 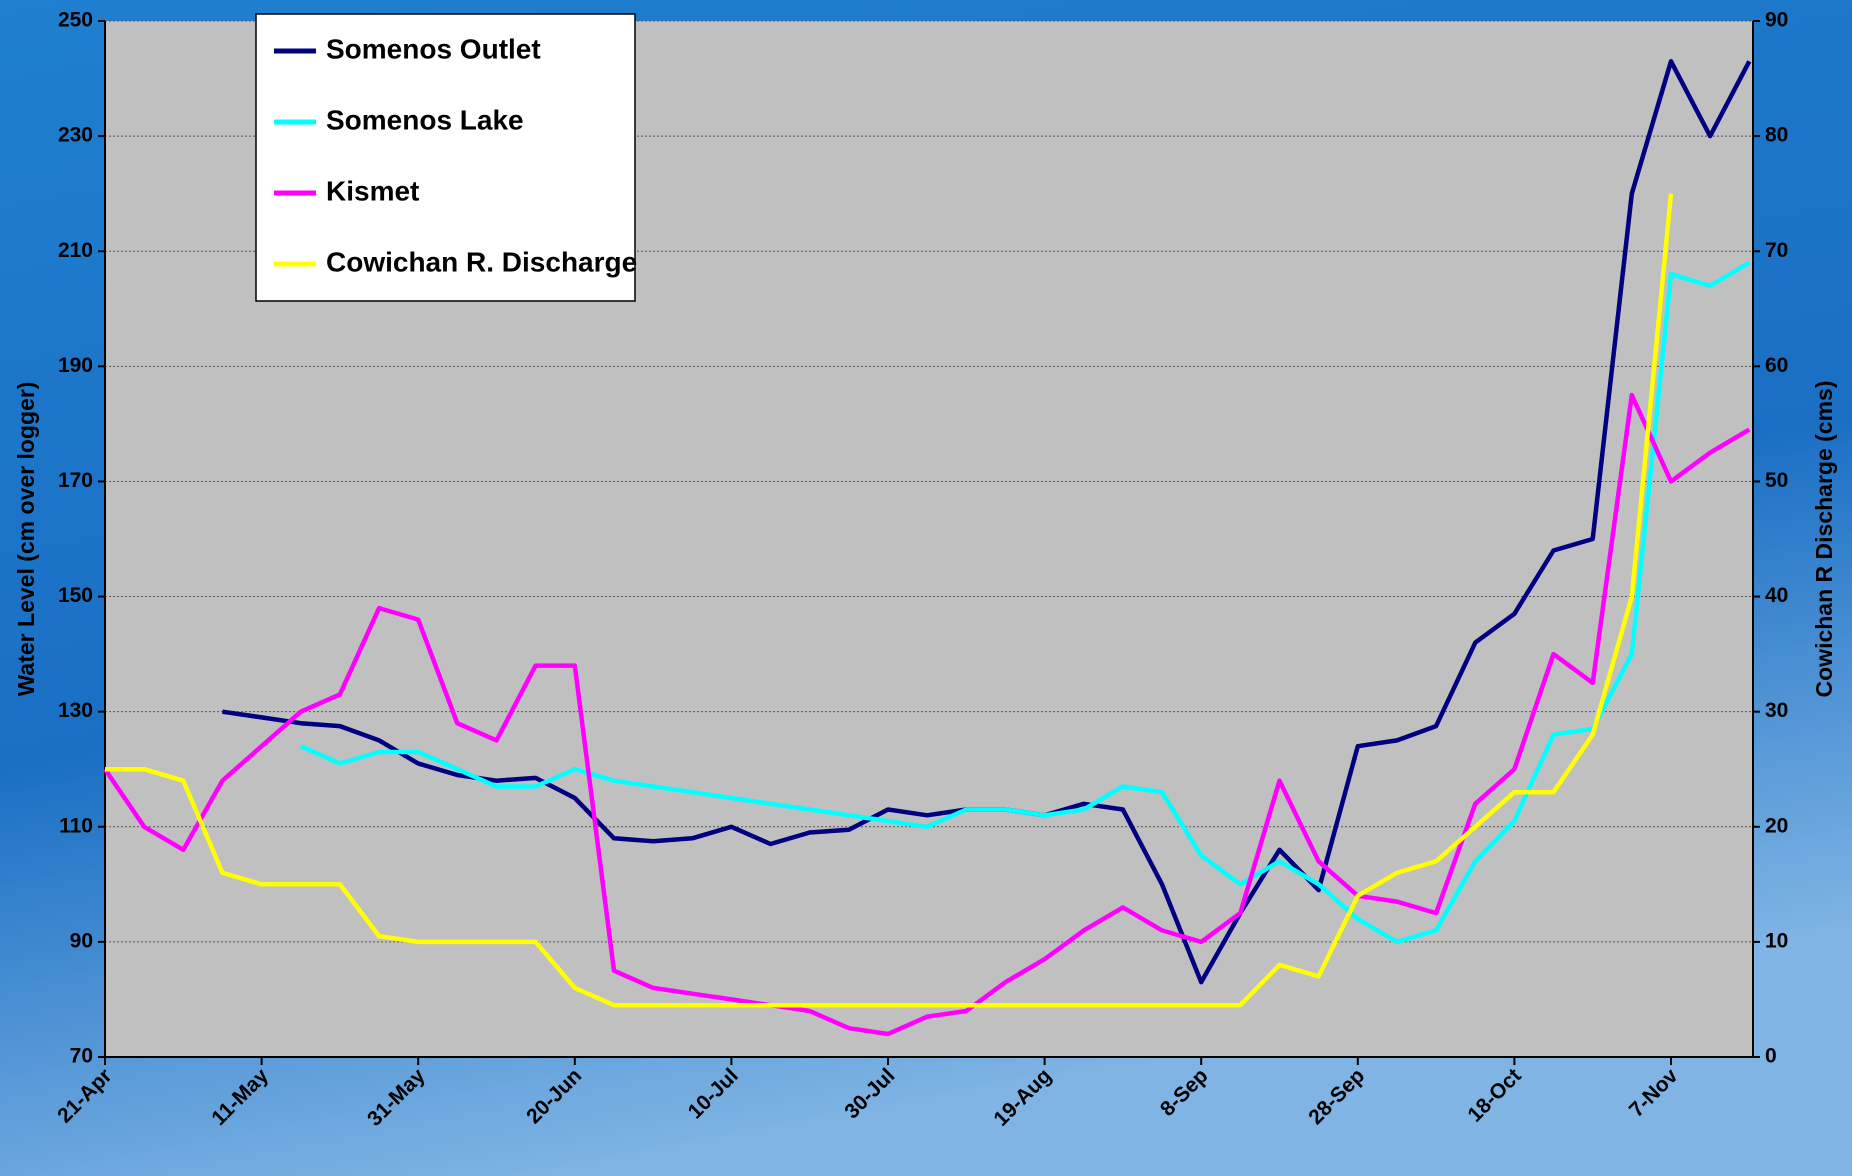 What do you see at coordinates (1776, 710) in the screenshot?
I see `y2-tick-label: 30` at bounding box center [1776, 710].